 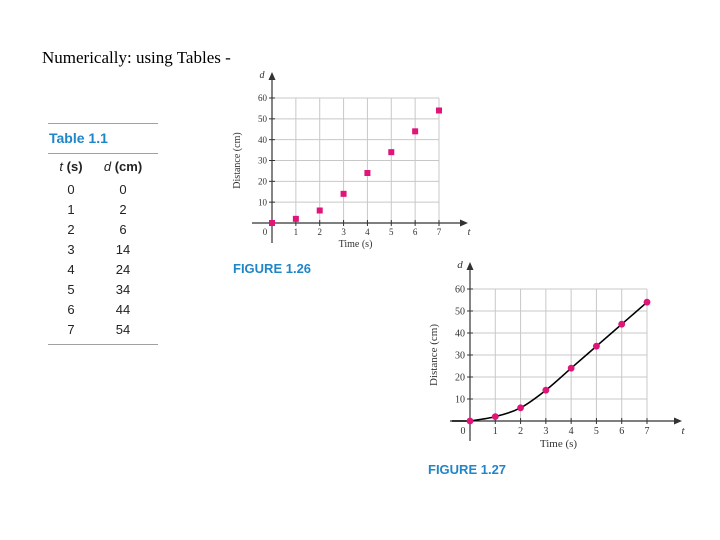 I want to click on distance-unit: (cm), so click(x=128, y=166).